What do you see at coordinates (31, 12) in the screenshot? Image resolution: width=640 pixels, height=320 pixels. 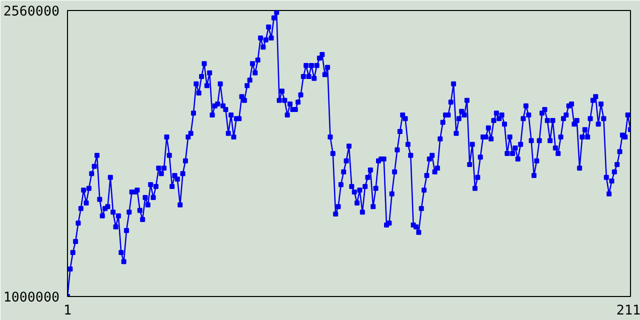 I see `y-tick-label: 2560000` at bounding box center [31, 12].